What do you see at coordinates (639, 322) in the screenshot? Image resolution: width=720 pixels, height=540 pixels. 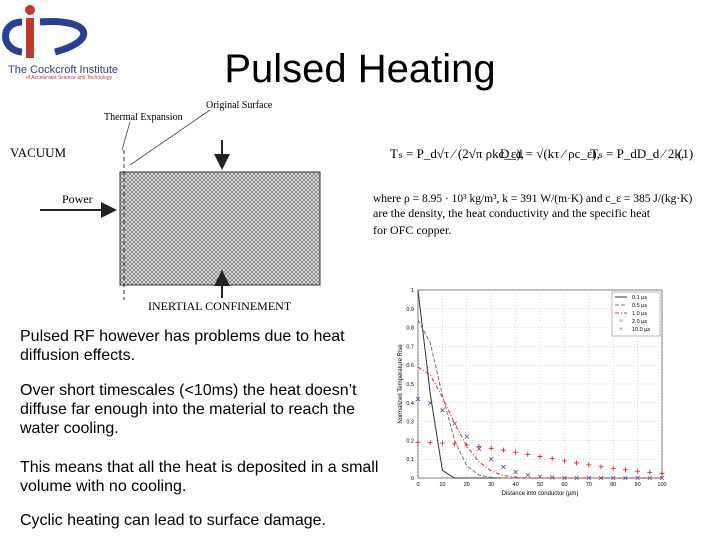 I see `legend-label: 2.0 µs` at bounding box center [639, 322].